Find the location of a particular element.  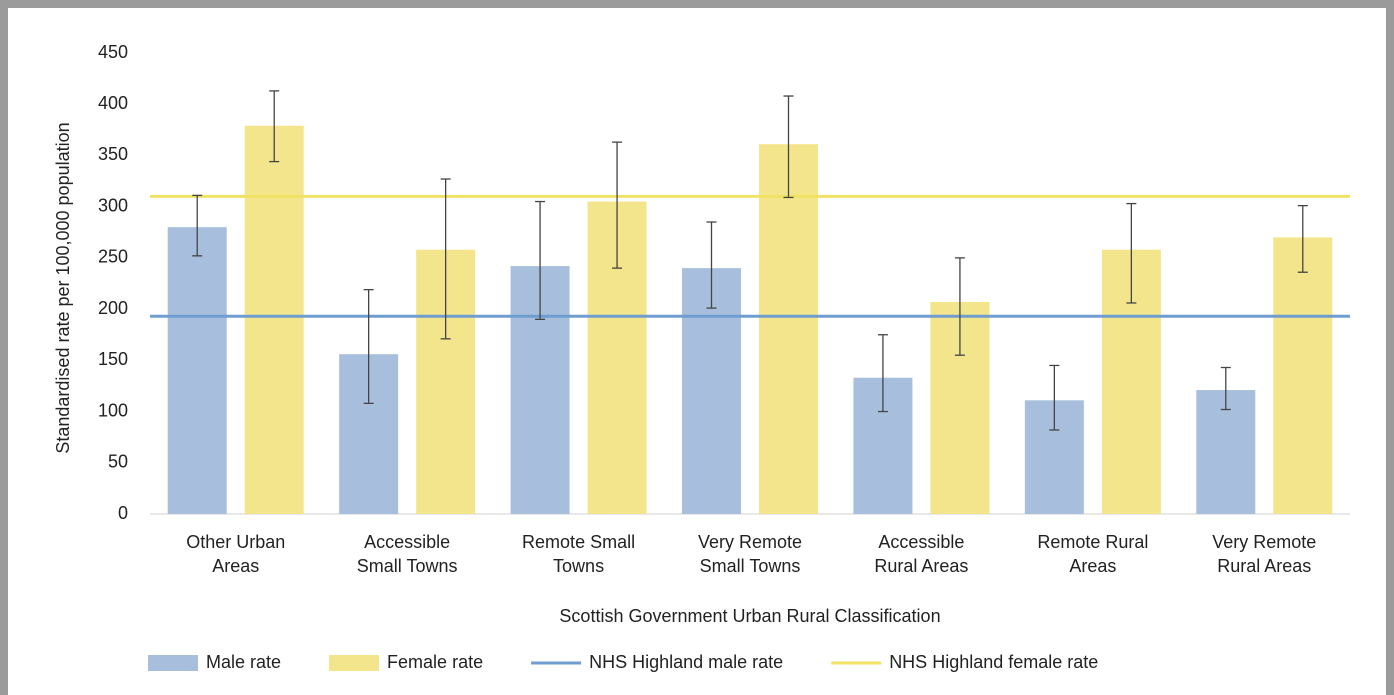

y-tick-label: 50 is located at coordinates (118, 462).